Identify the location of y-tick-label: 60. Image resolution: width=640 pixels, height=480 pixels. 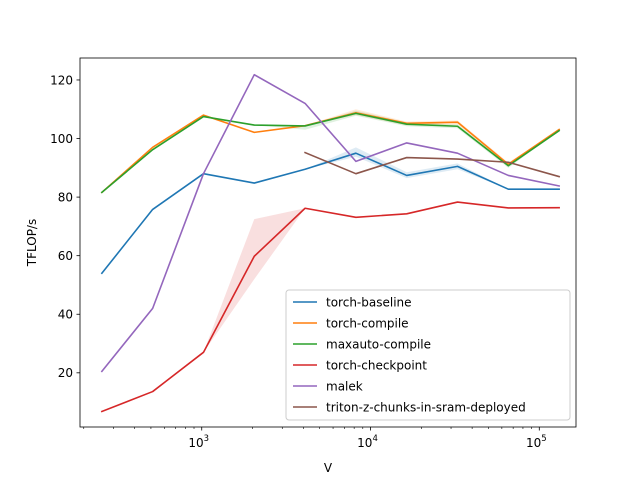
(65, 256).